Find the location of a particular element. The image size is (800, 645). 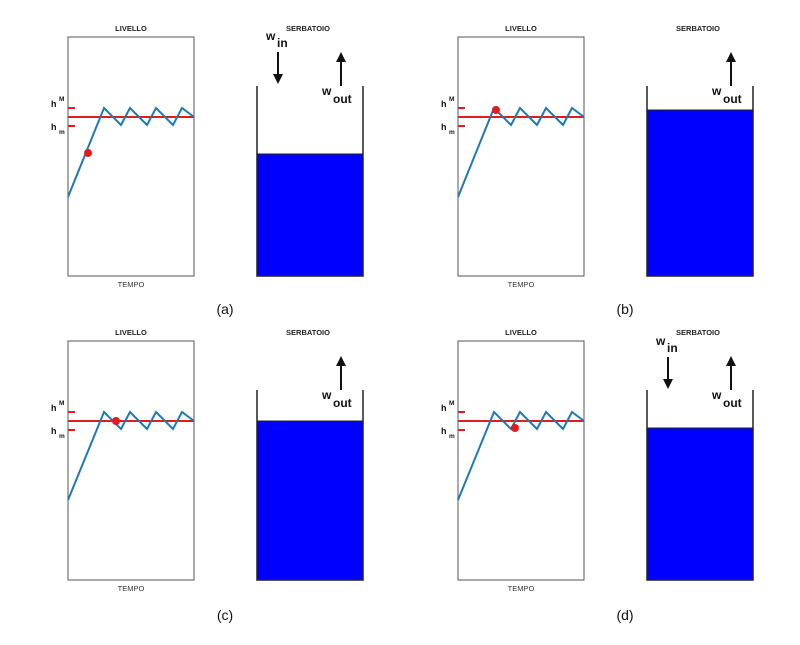

panel-caption: (d) is located at coordinates (624, 615).